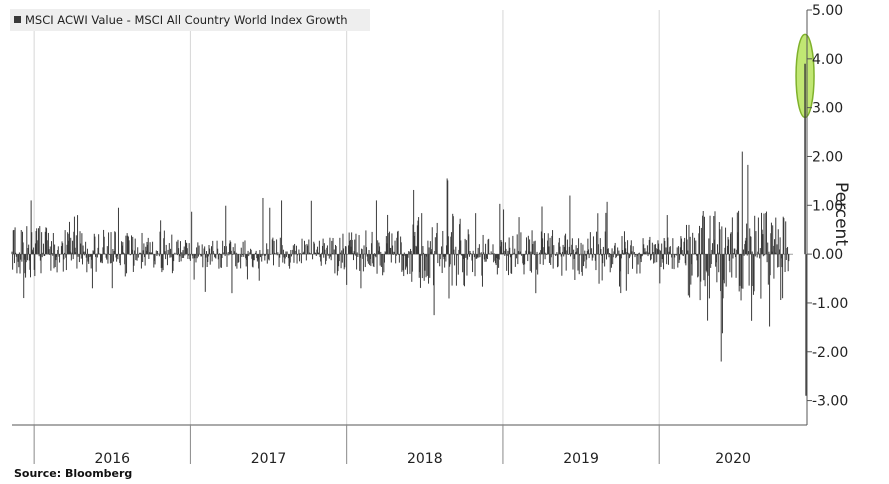  What do you see at coordinates (581, 459) in the screenshot?
I see `x-tick-label-2019: 2019` at bounding box center [581, 459].